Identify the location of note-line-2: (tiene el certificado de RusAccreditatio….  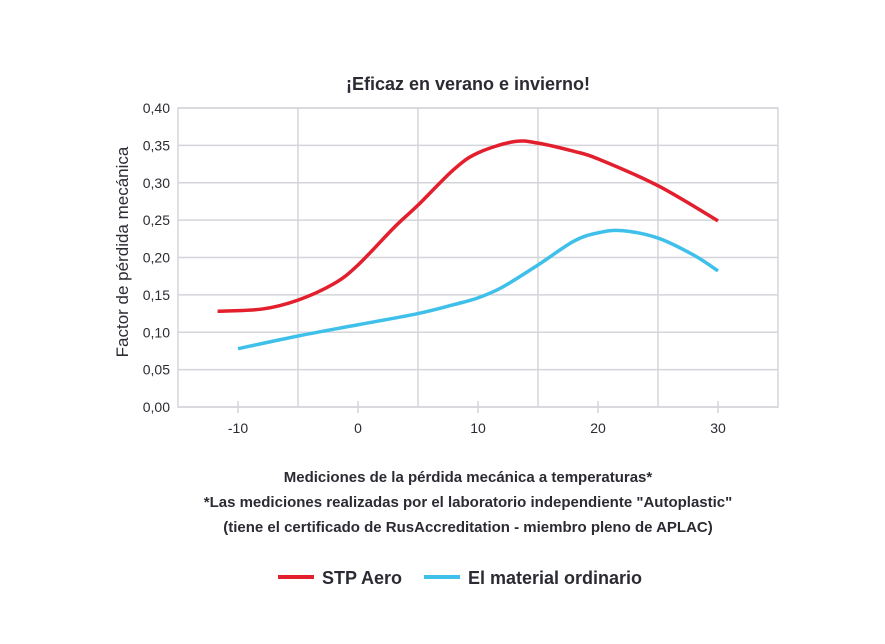
(468, 527).